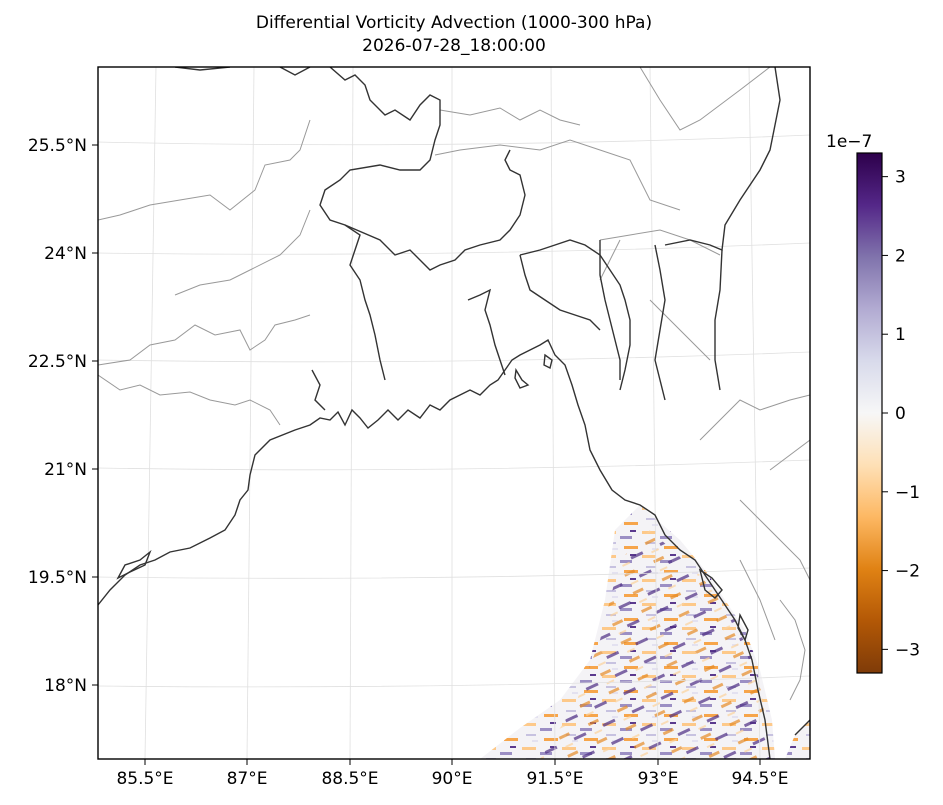 Image resolution: width=943 pixels, height=805 pixels. I want to click on lon-label: 88.5°E, so click(349, 779).